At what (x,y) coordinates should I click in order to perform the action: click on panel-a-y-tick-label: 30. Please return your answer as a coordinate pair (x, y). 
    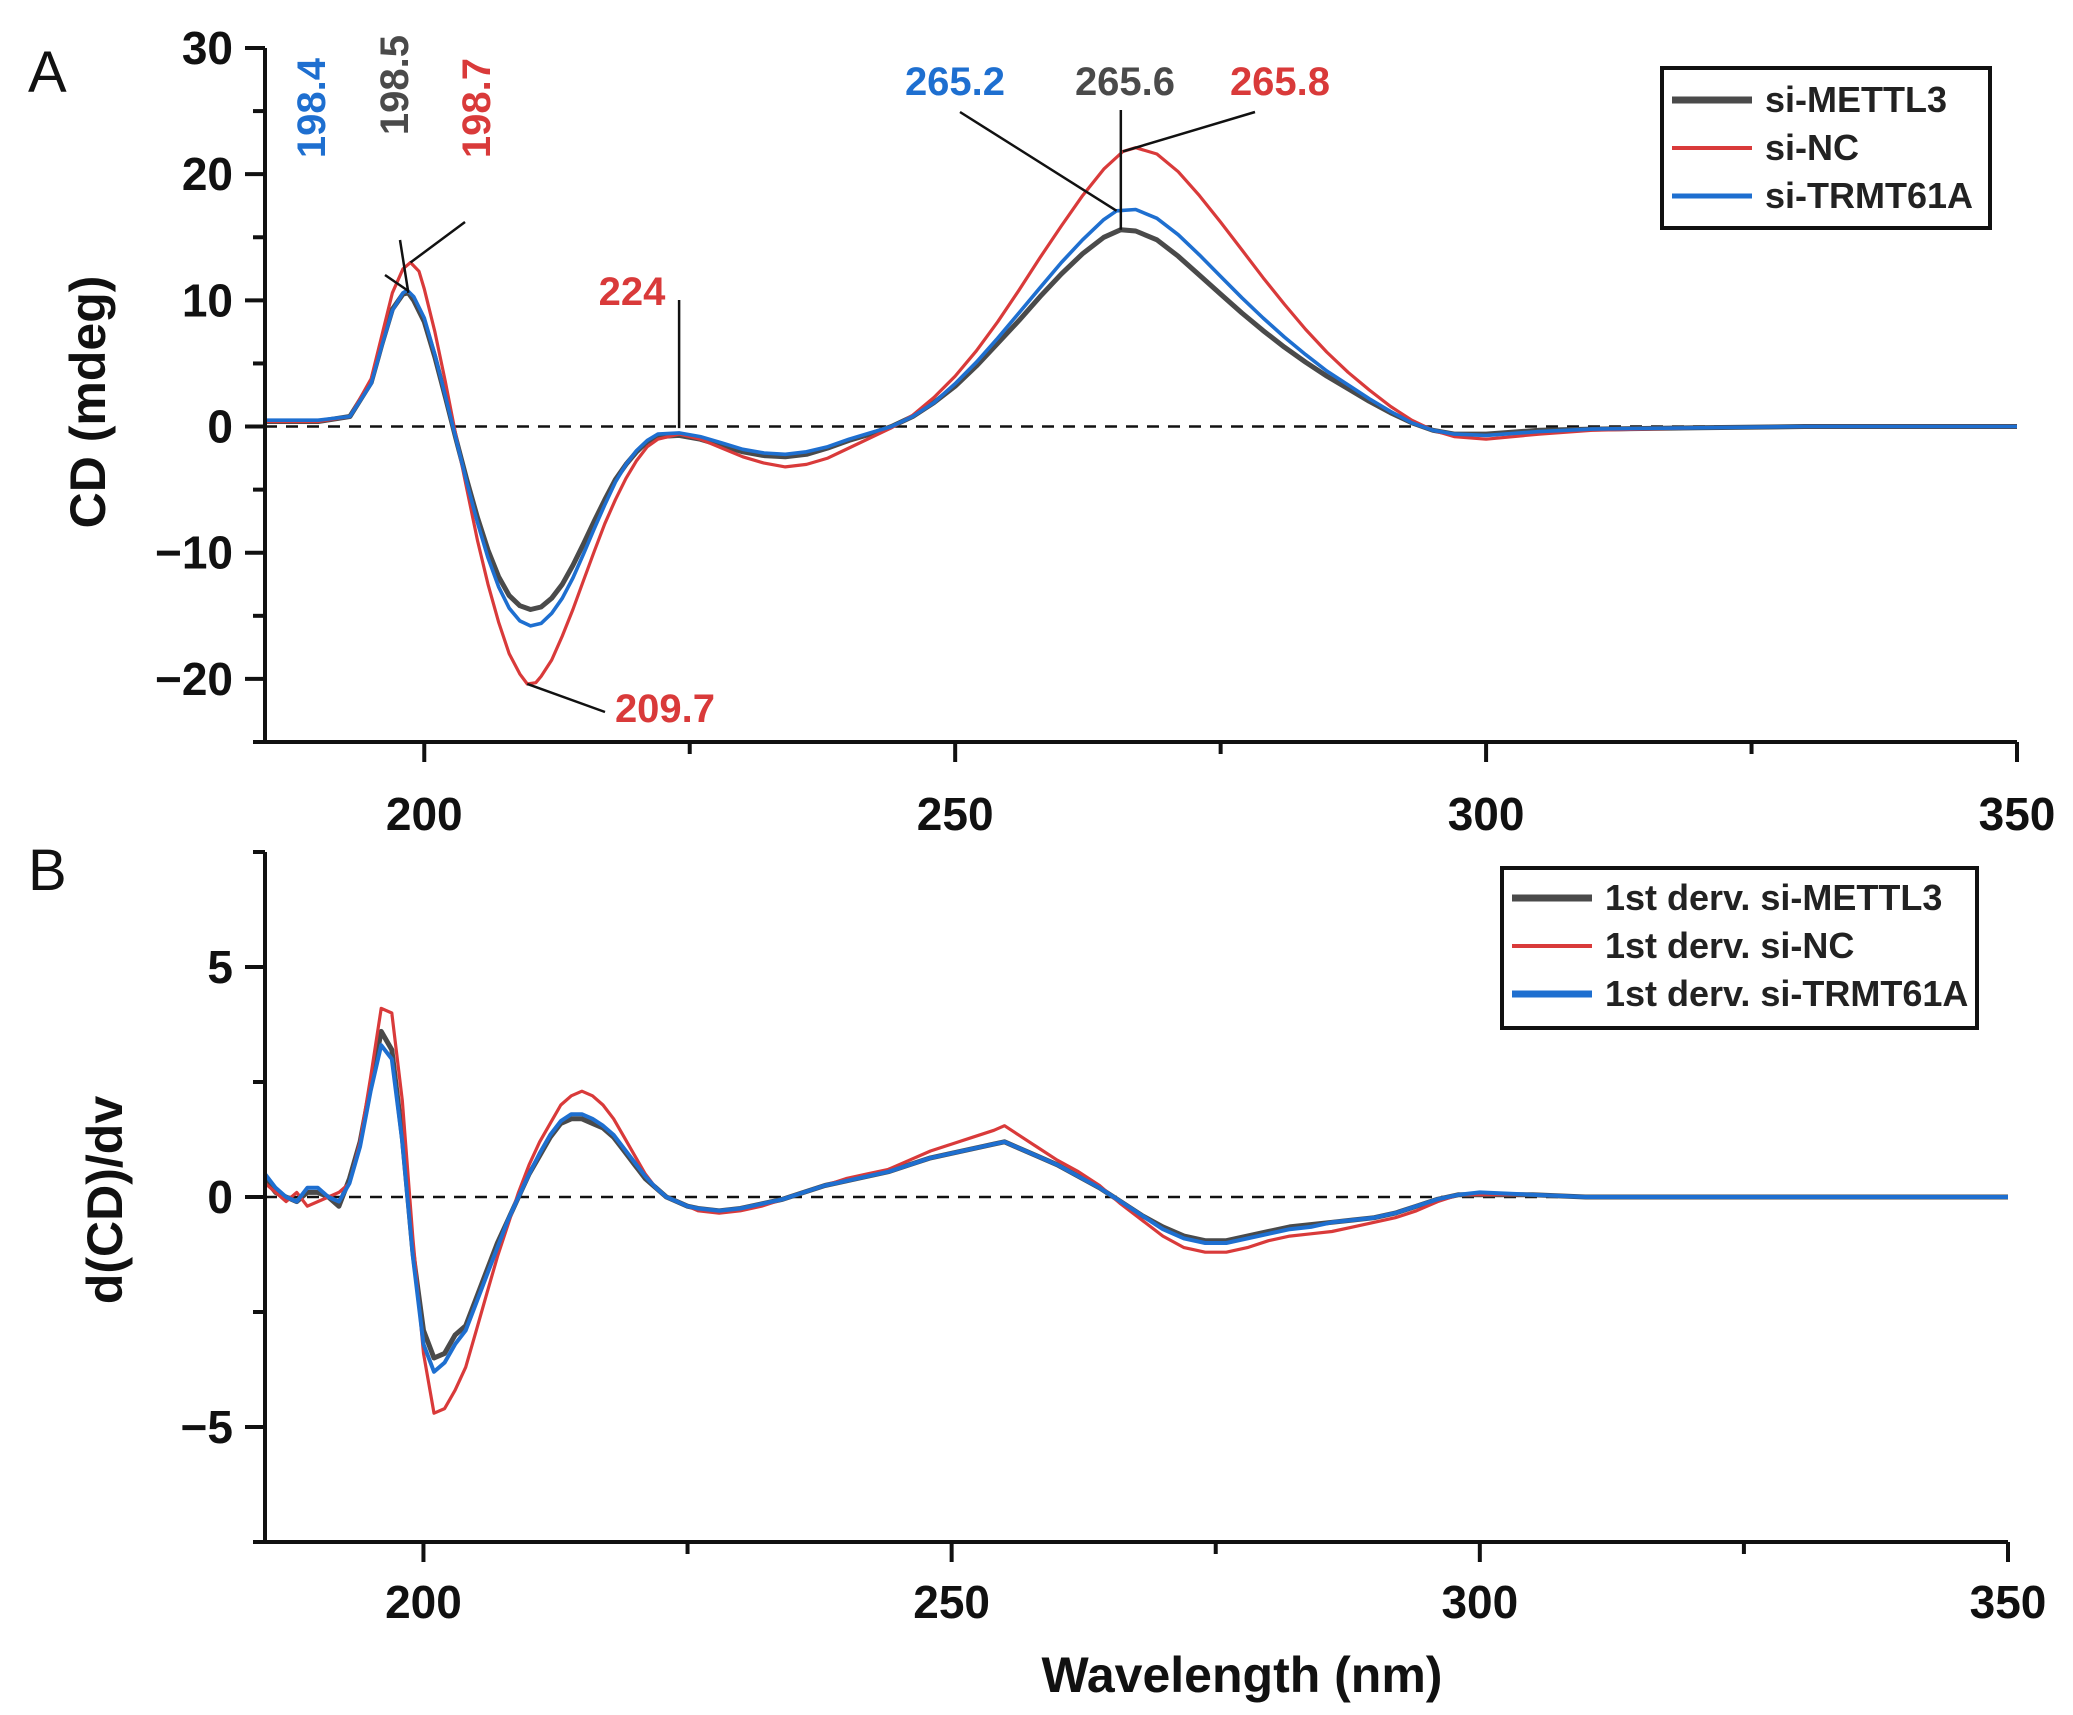
    Looking at the image, I should click on (207, 48).